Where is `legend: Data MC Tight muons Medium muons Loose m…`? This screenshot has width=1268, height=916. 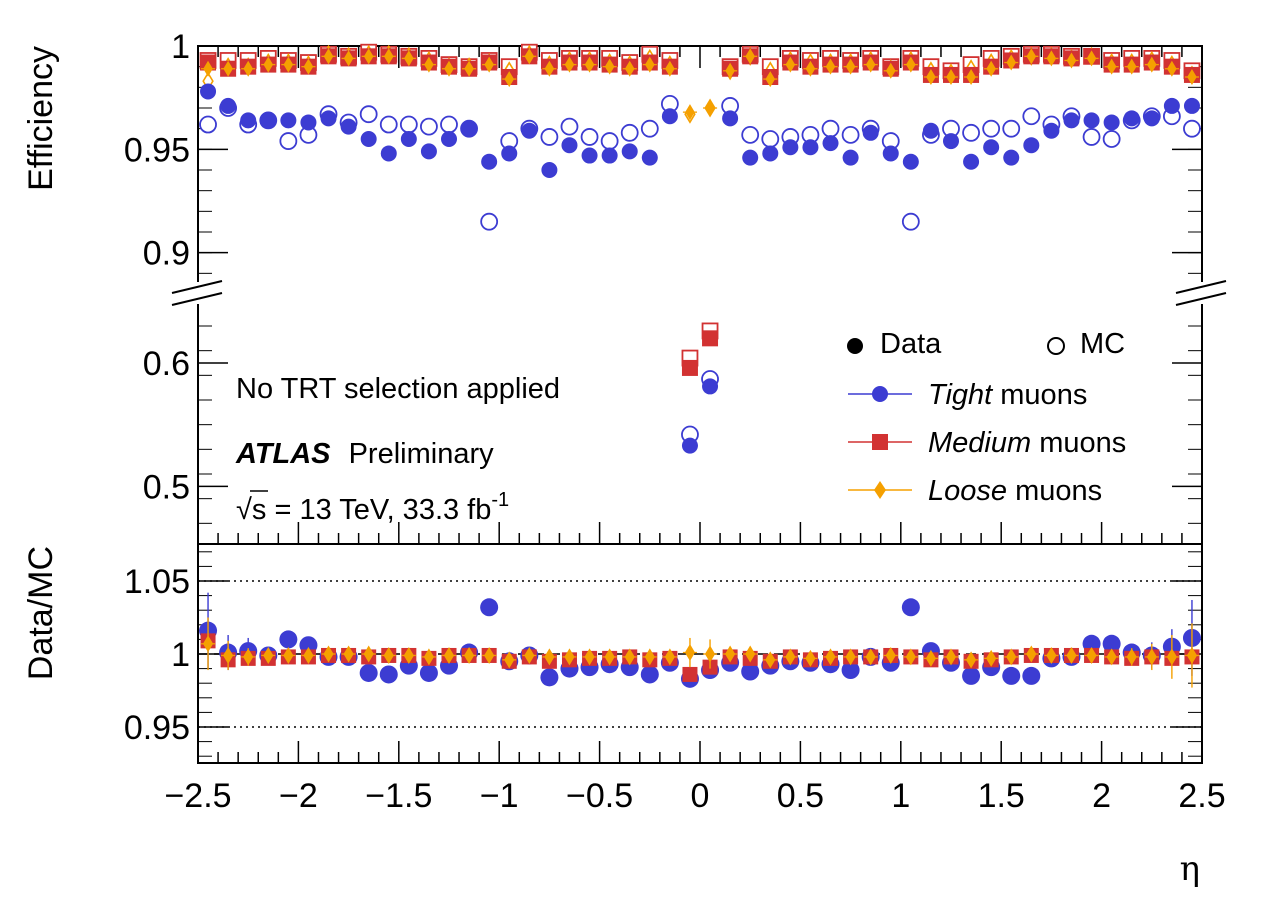
legend: Data MC Tight muons Medium muons Loose m… is located at coordinates (986, 417).